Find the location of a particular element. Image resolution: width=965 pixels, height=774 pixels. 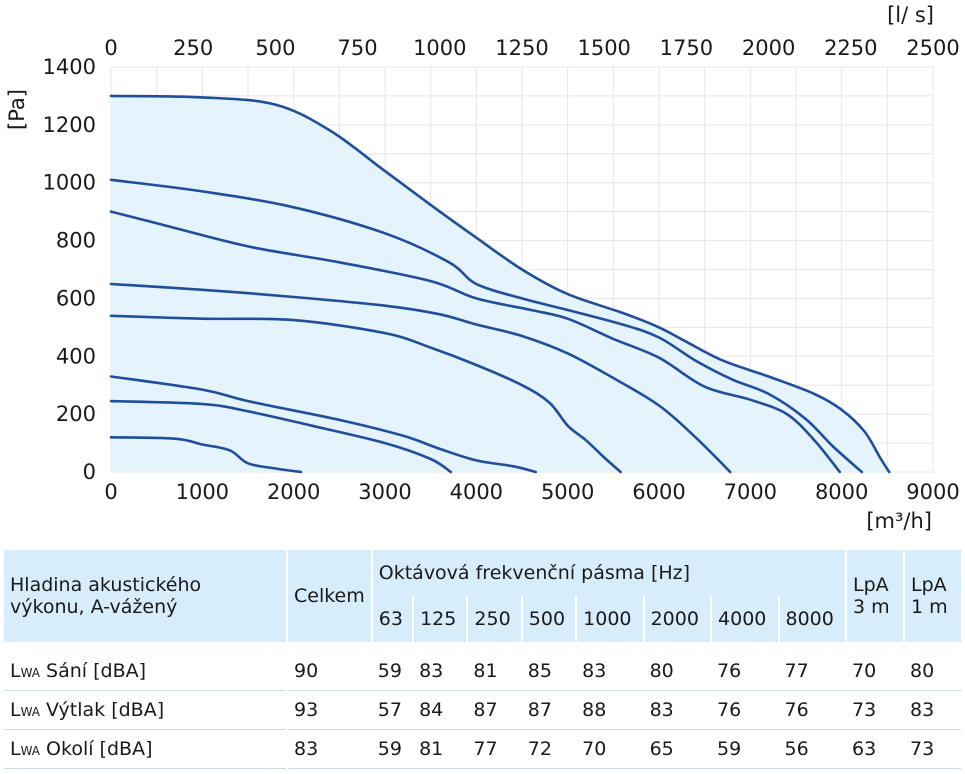

table-cell: 77 is located at coordinates (494, 749).